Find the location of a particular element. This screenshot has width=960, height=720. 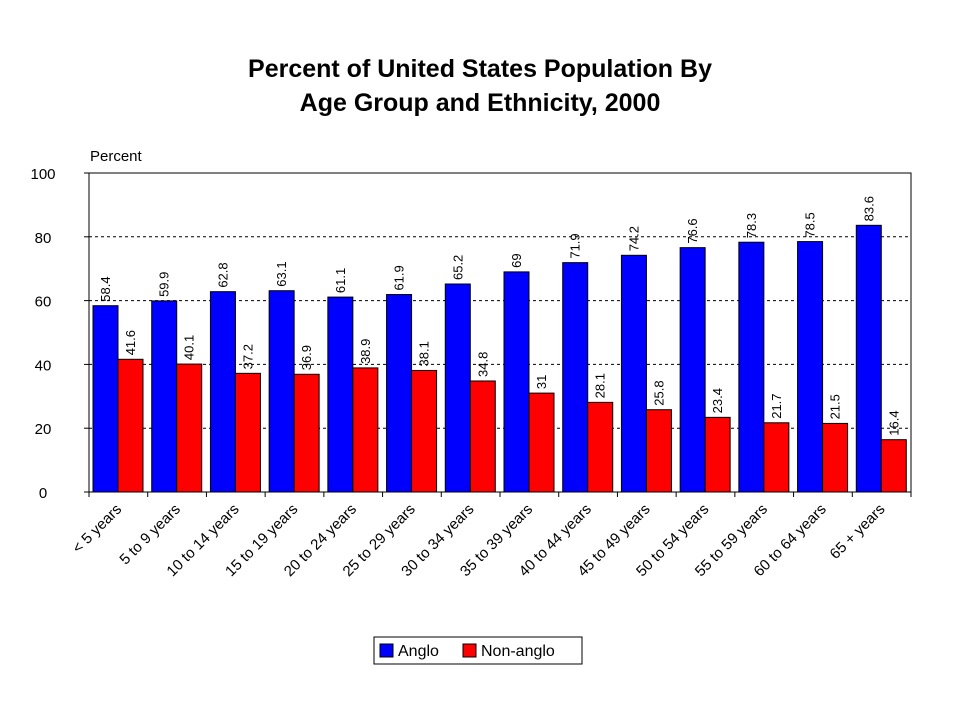

data-label: 78.5 is located at coordinates (810, 224).